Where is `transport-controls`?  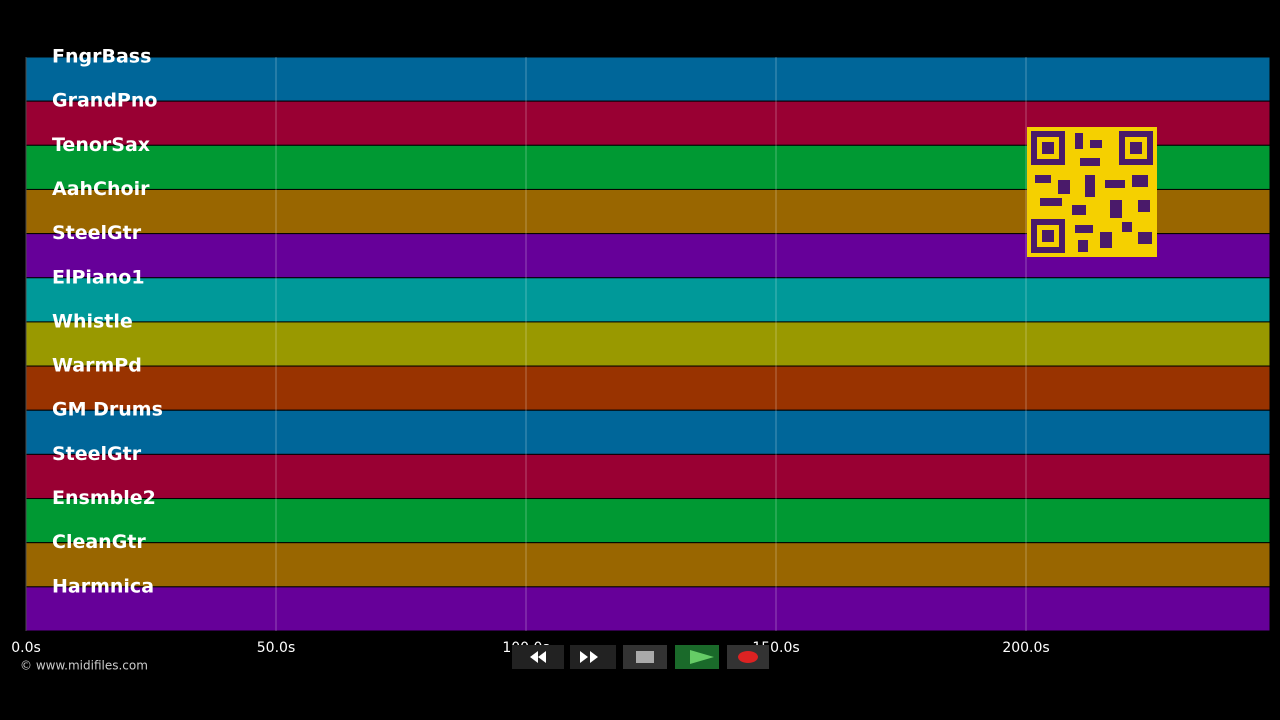 transport-controls is located at coordinates (640, 657).